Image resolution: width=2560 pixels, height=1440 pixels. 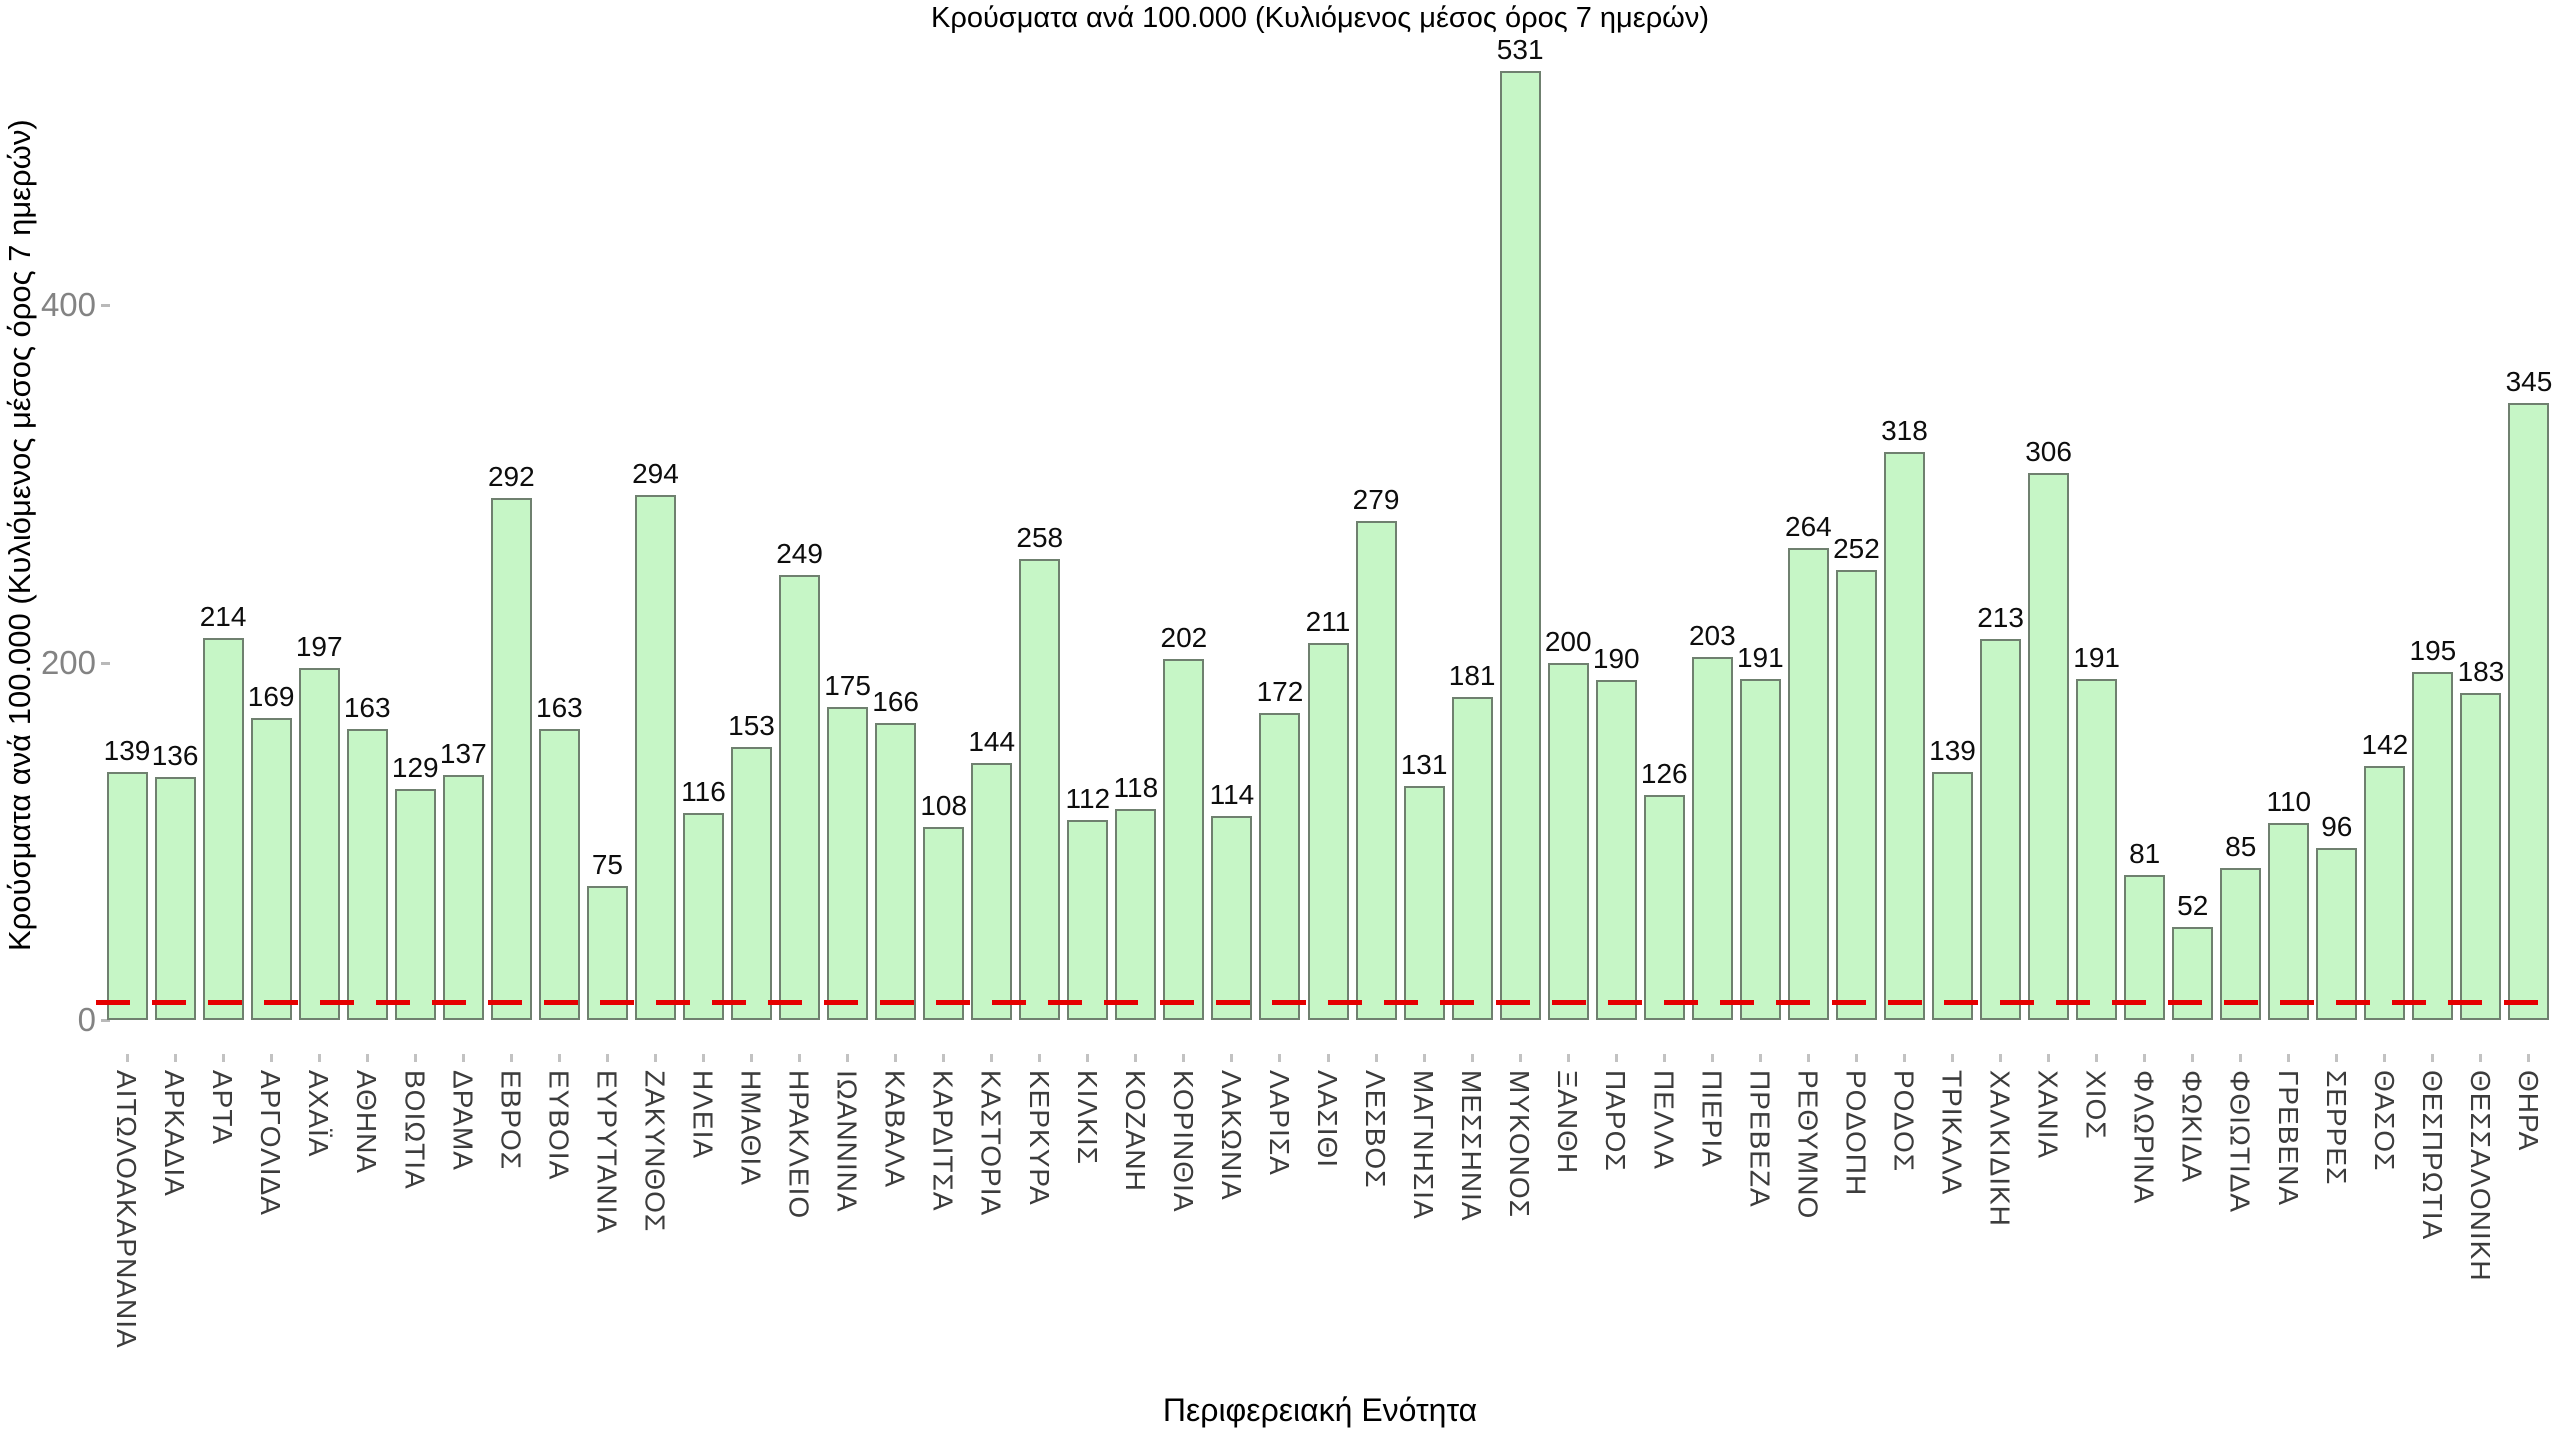 What do you see at coordinates (2529, 382) in the screenshot?
I see `bar-value-label: 345` at bounding box center [2529, 382].